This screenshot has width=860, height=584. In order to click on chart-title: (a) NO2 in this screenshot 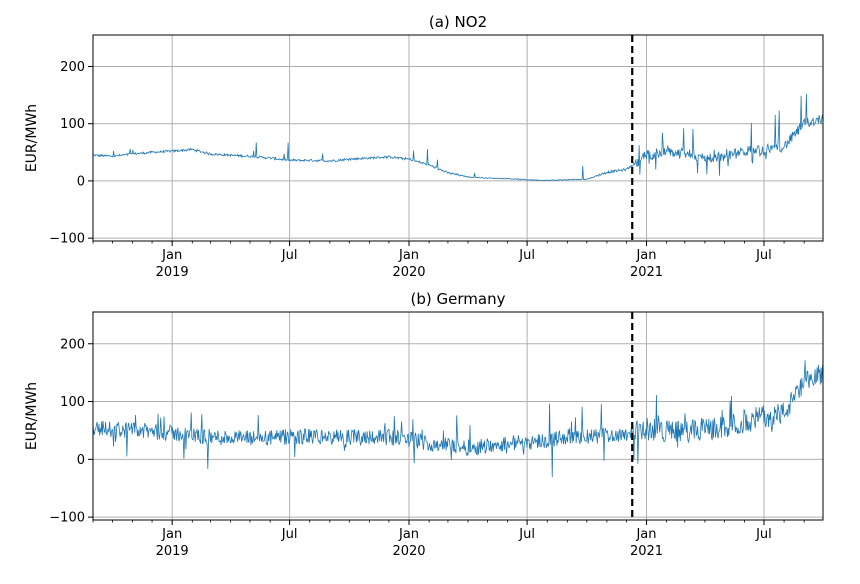, I will do `click(458, 22)`.